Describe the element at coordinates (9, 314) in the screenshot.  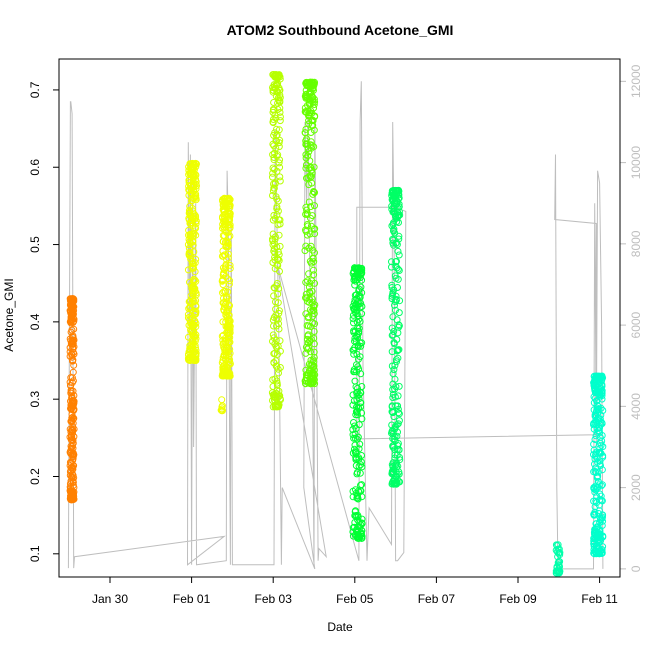
I see `y-axis-label: Acetone_GMI` at that location.